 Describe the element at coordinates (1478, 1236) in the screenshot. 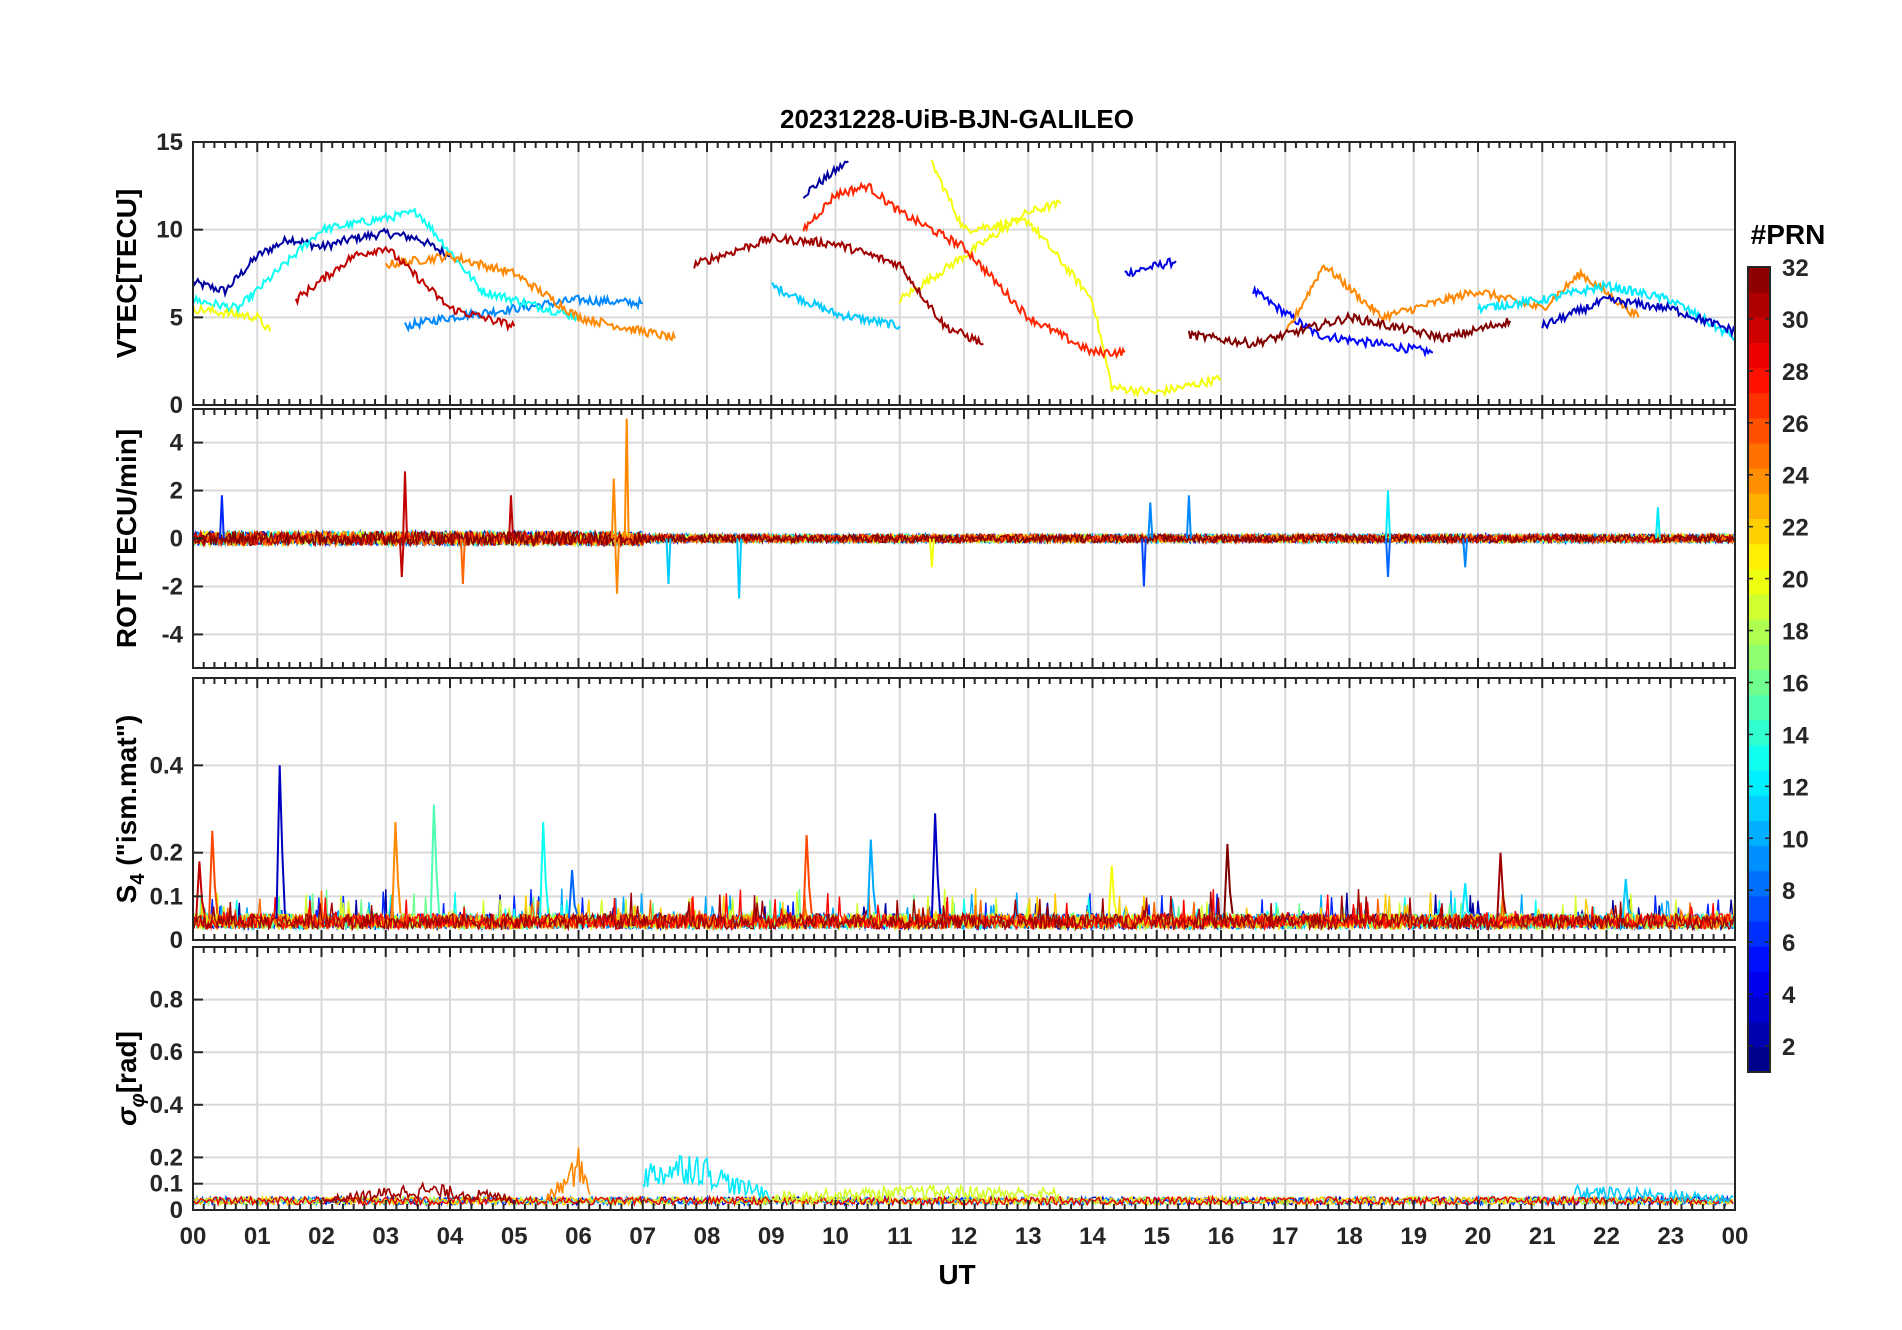

I see `x-tick-label: 20` at that location.